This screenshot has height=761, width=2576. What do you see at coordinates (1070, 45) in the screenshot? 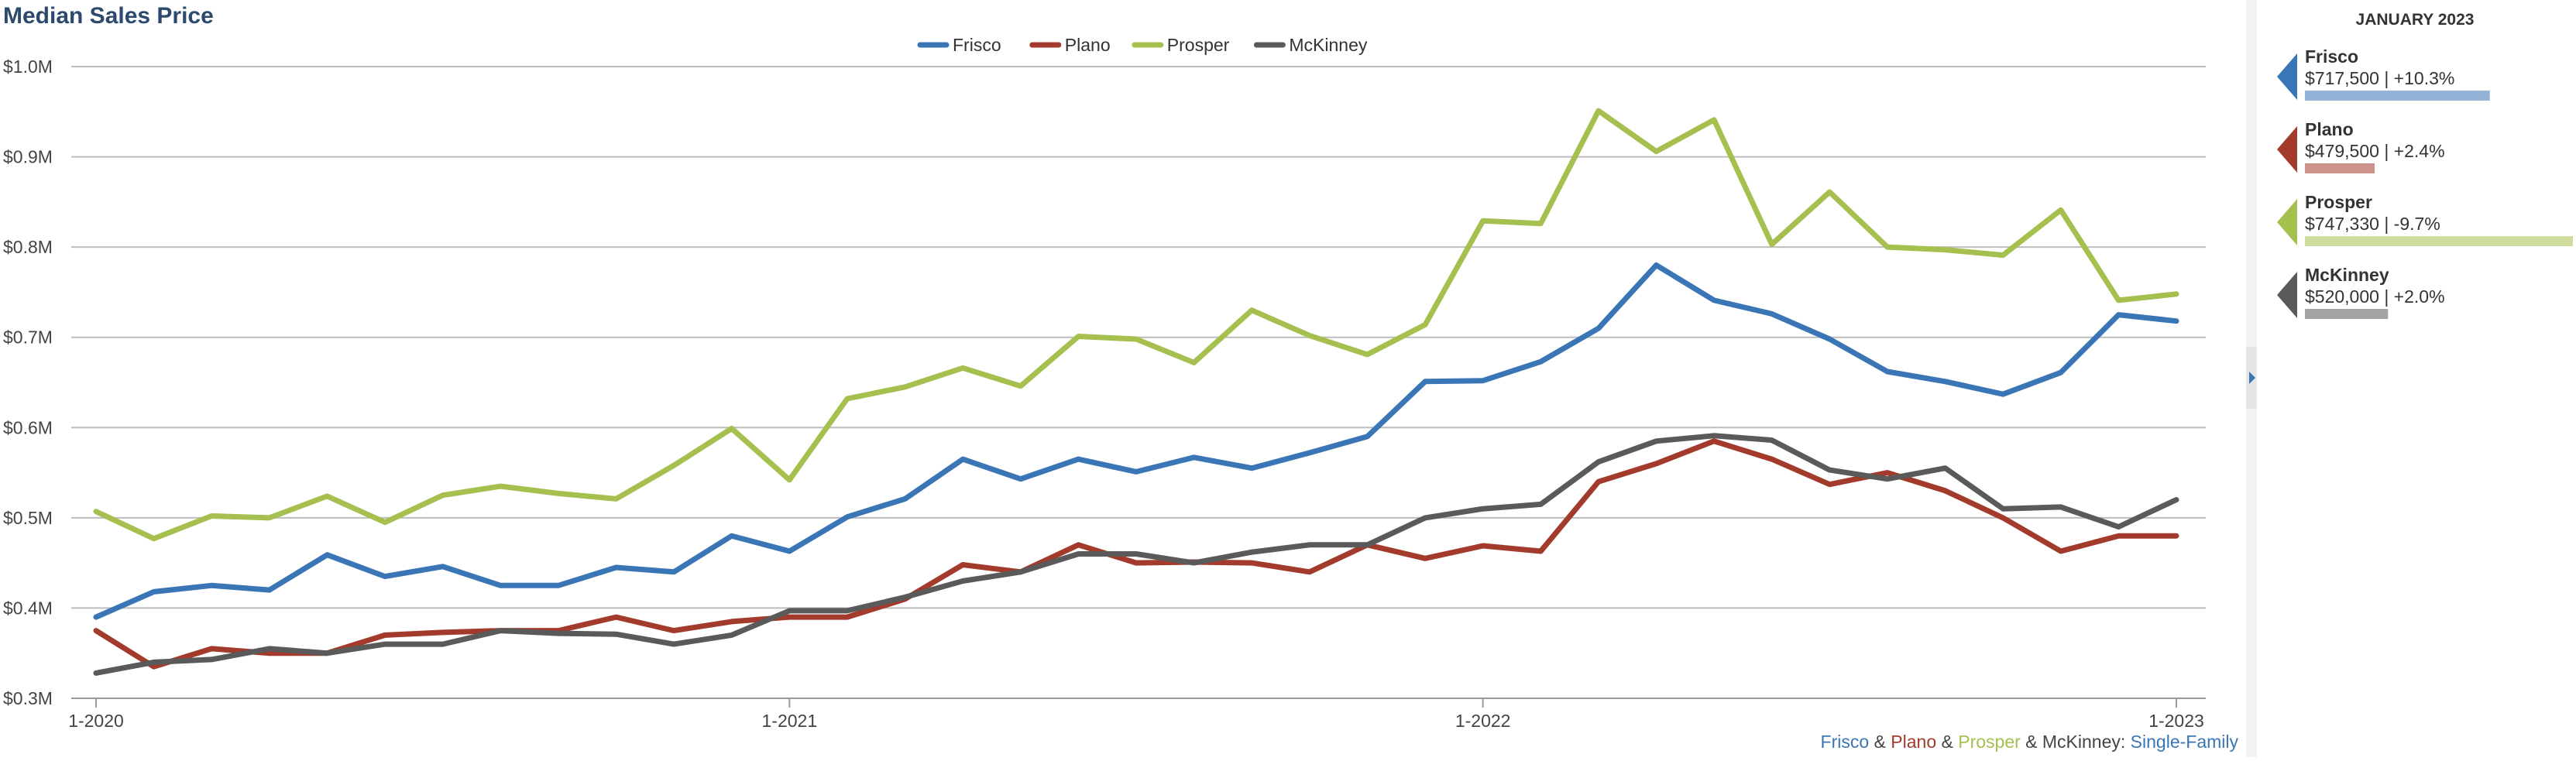
I see `legend-item-plano: Plano` at bounding box center [1070, 45].